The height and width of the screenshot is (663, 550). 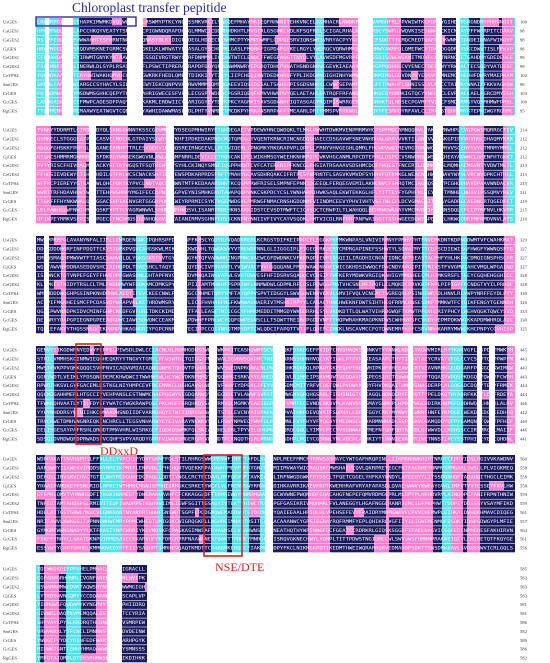 I want to click on sequence-label: CaGES1, so click(x=11, y=578).